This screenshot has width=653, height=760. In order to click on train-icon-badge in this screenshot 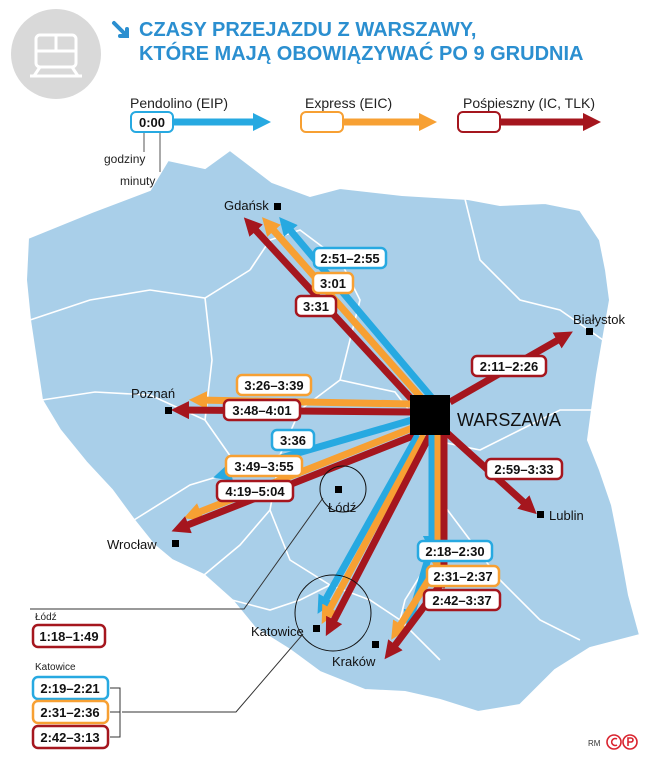, I will do `click(56, 54)`.